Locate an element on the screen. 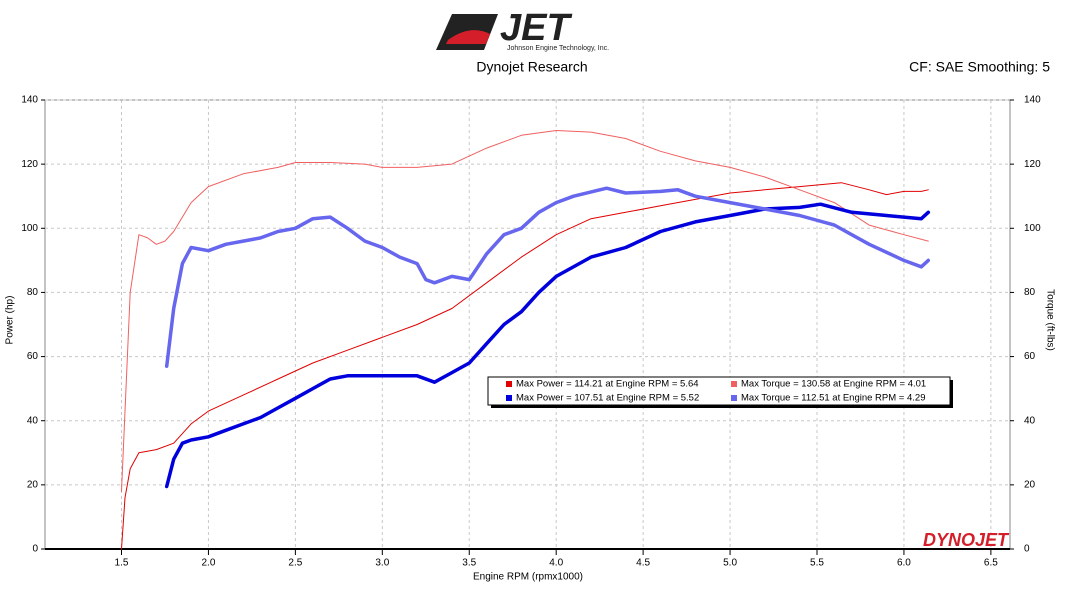  y-tick-label: 40 is located at coordinates (33, 420).